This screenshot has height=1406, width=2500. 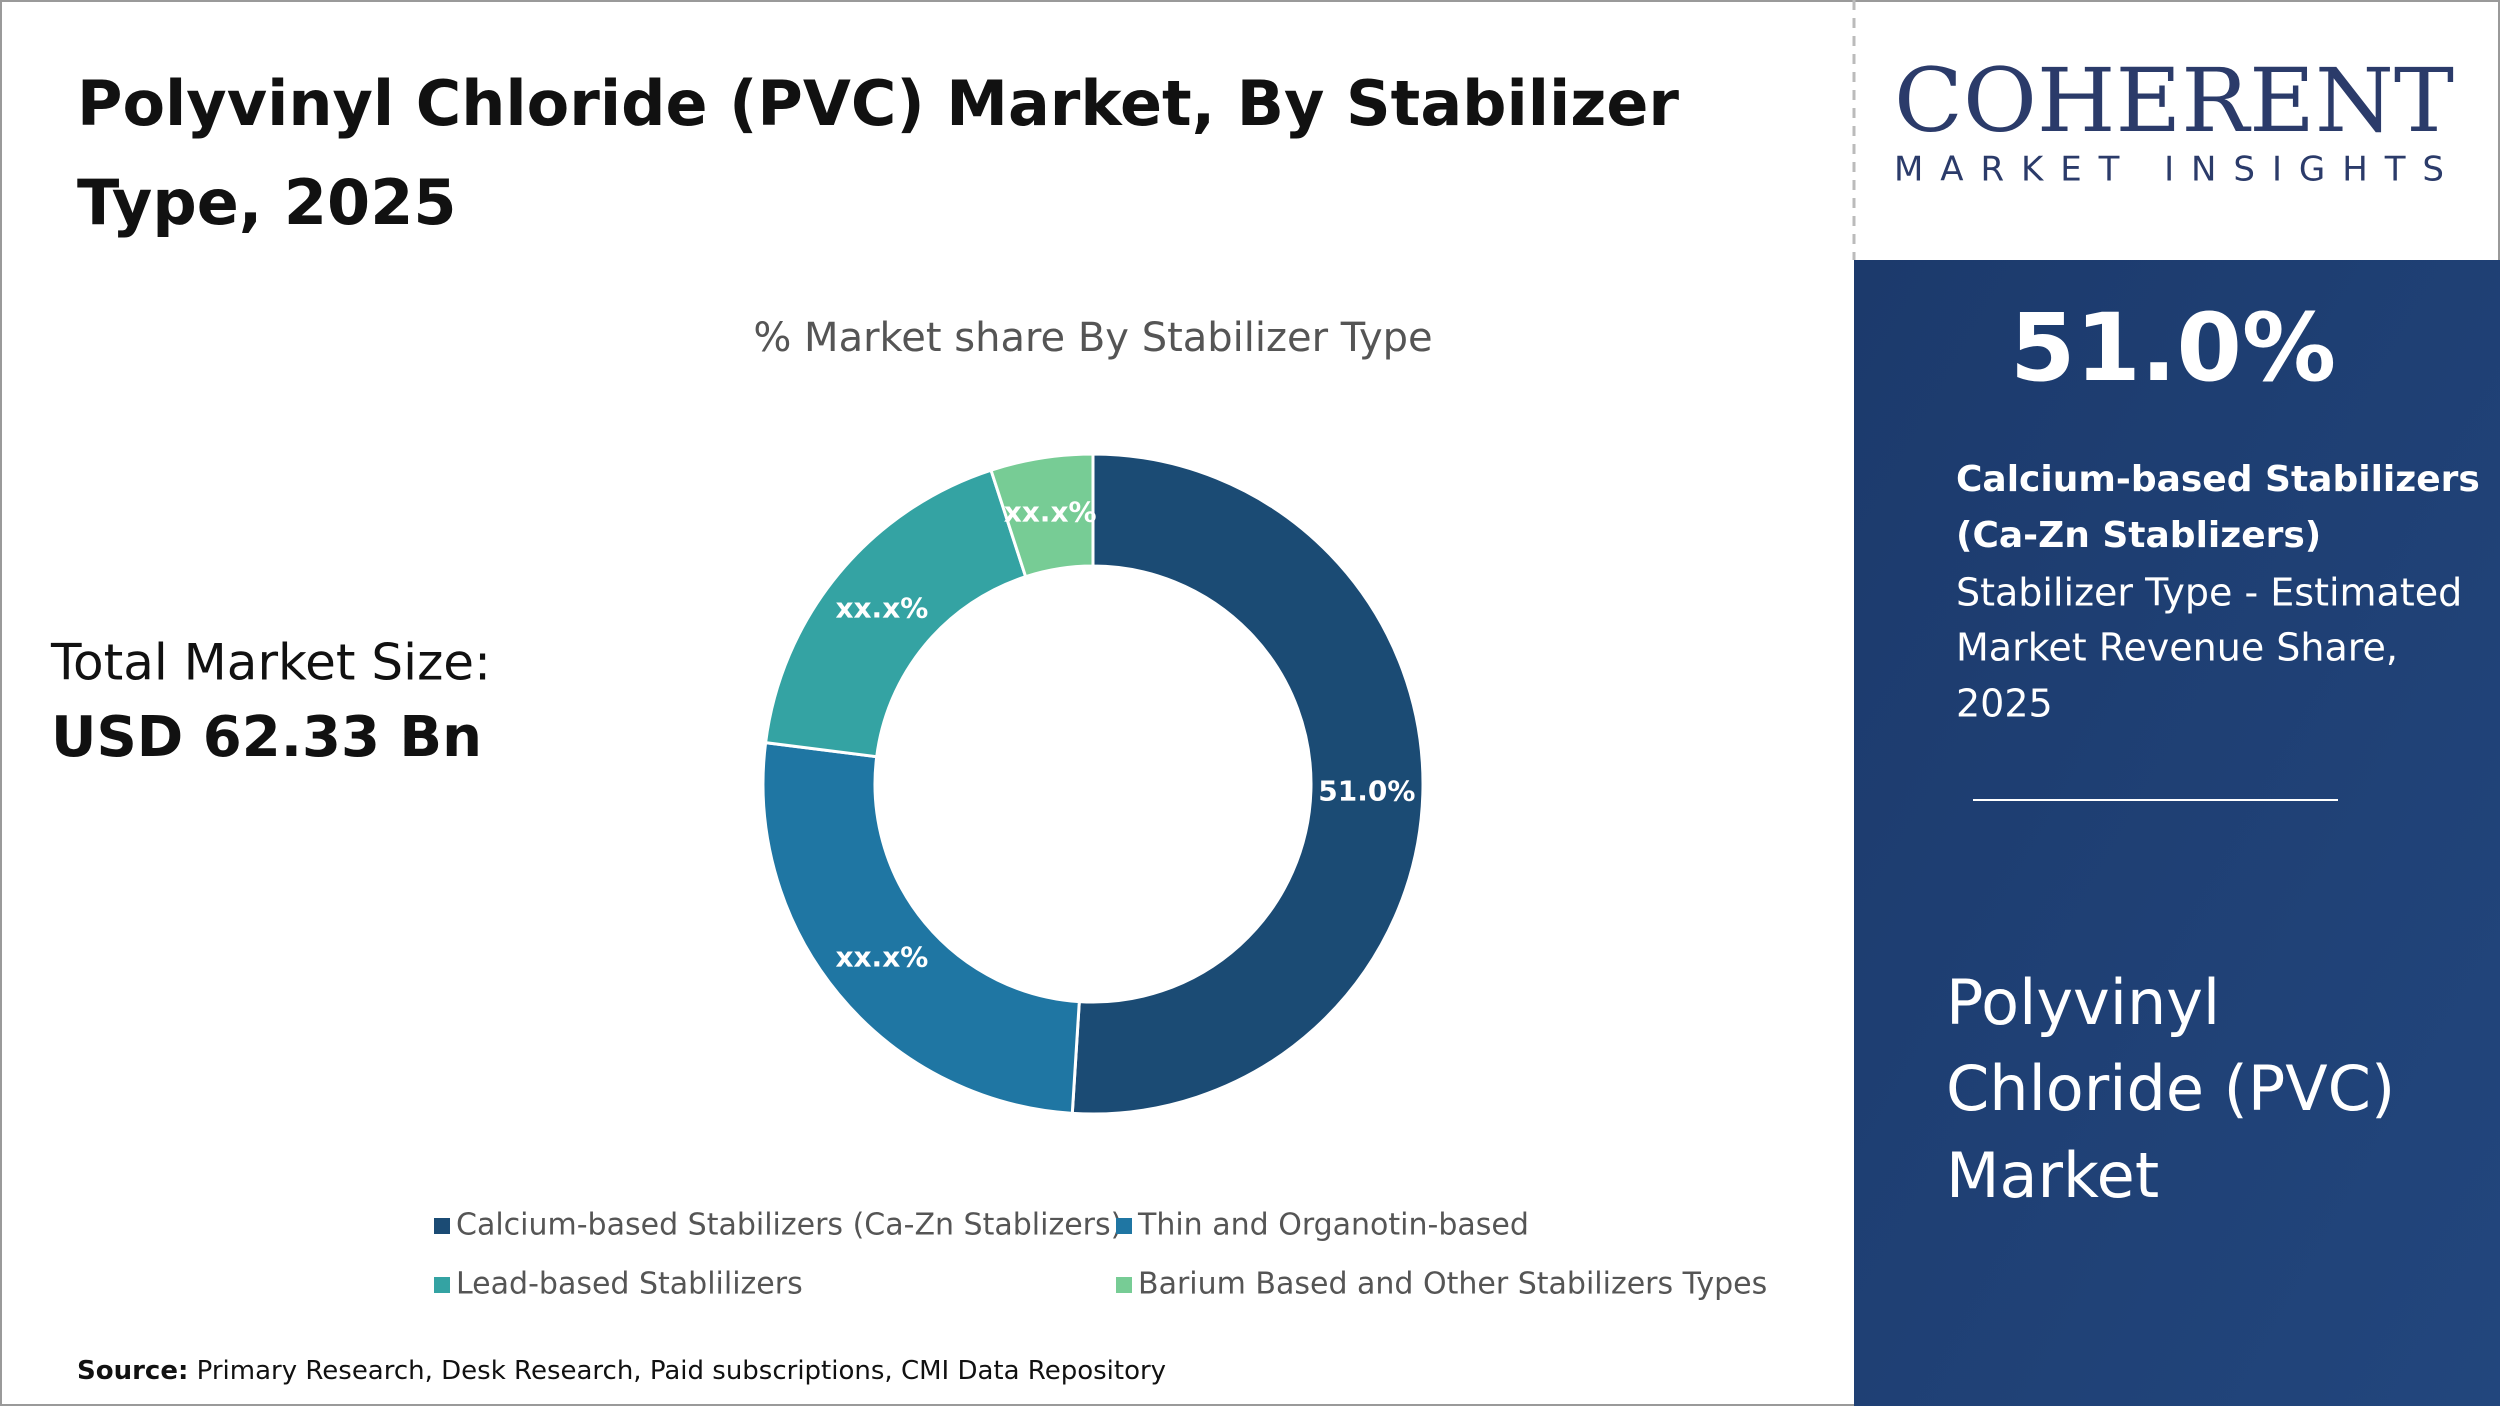 I want to click on logo-name: COHERENT, so click(x=2174, y=100).